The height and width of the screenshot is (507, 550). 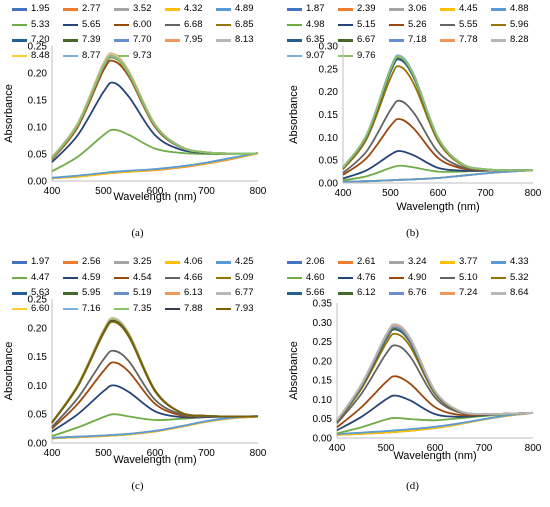 What do you see at coordinates (137, 486) in the screenshot?
I see `caption-c: (c)` at bounding box center [137, 486].